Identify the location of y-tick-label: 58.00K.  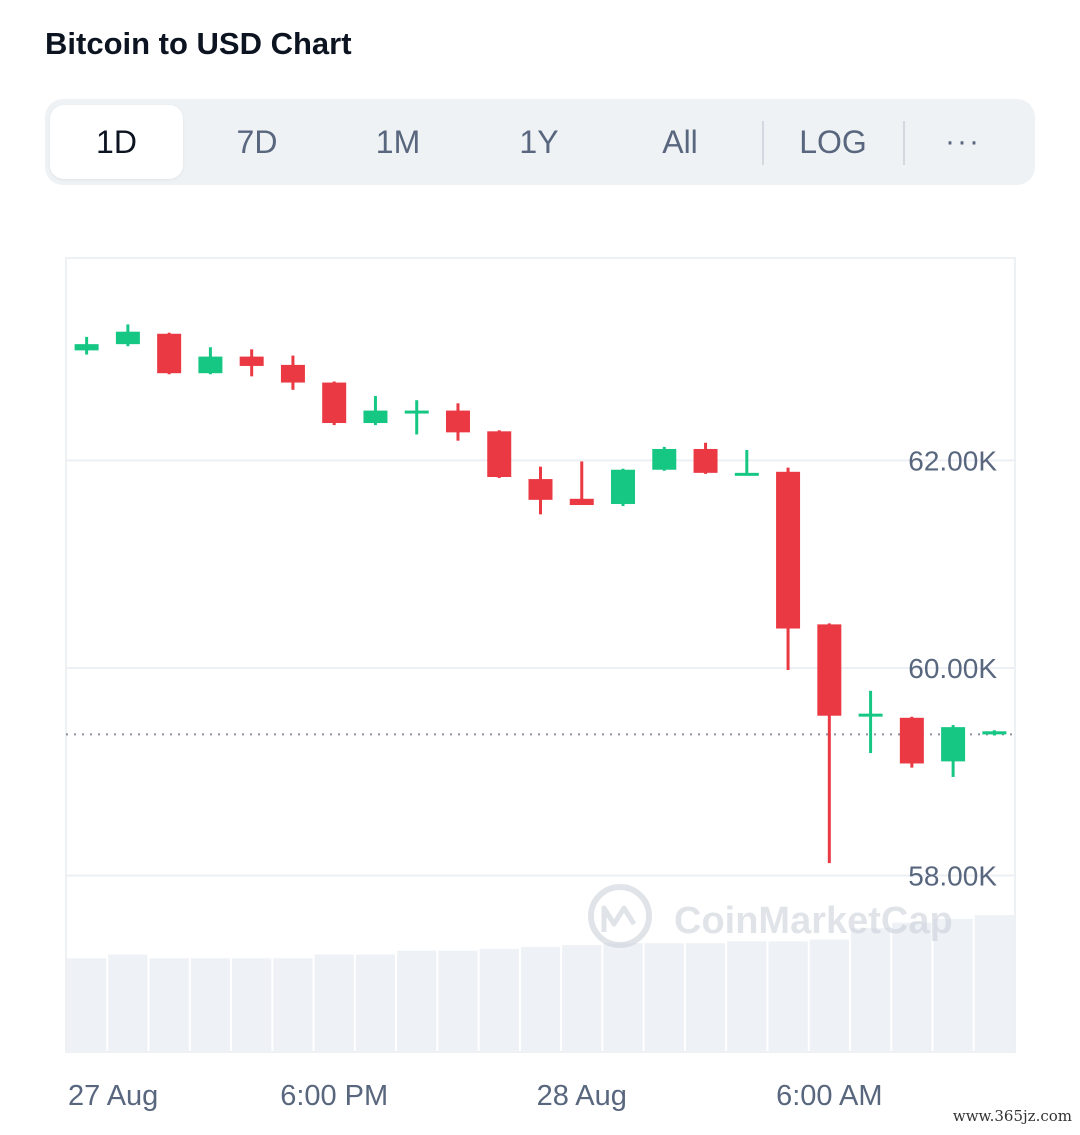
(952, 876).